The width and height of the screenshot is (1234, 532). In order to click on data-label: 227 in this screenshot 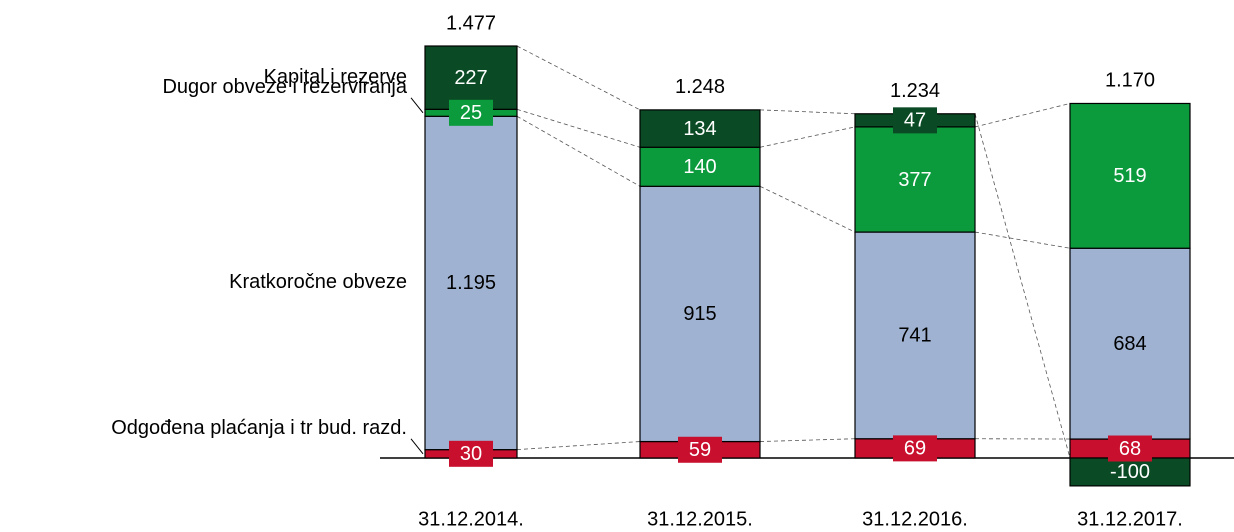, I will do `click(470, 78)`.